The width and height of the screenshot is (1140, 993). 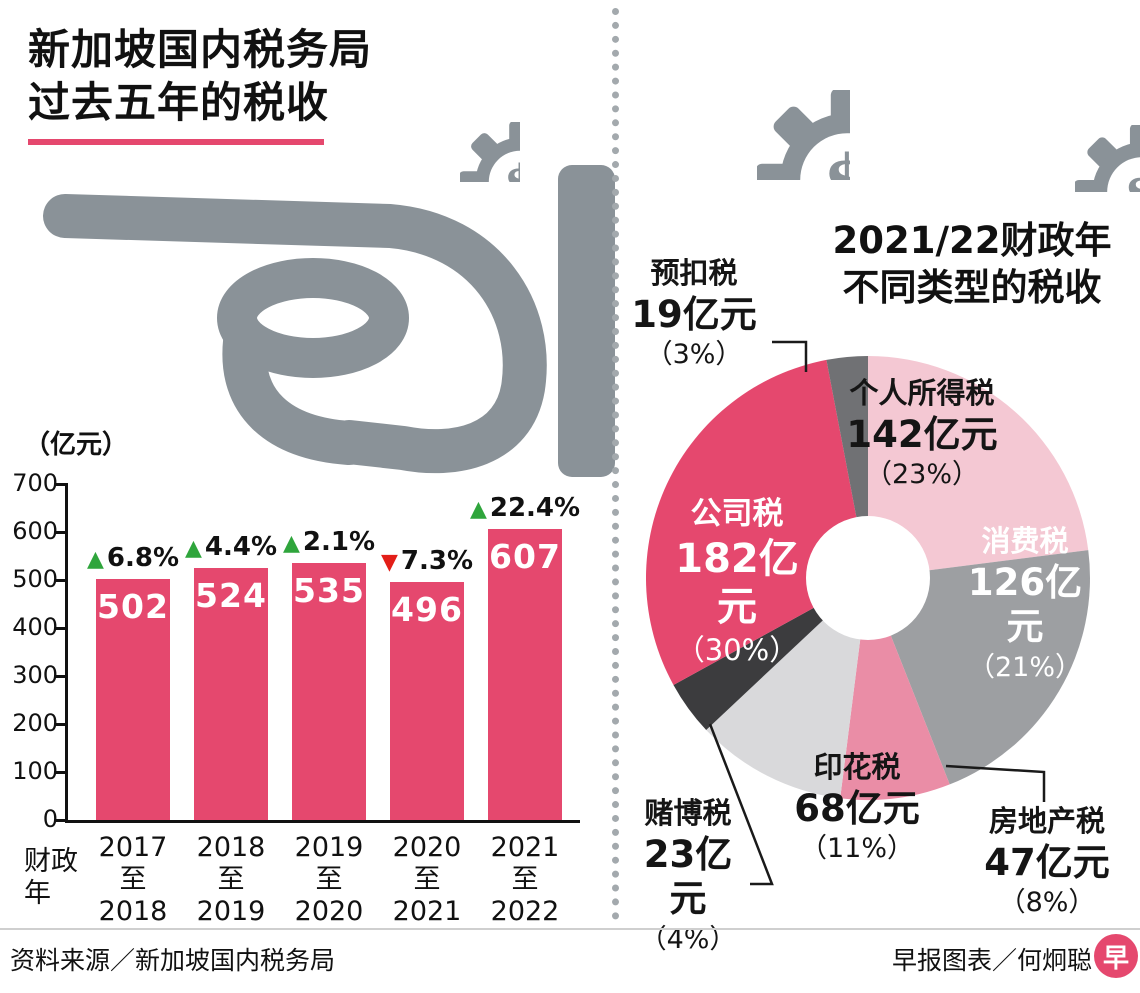 I want to click on bar-value-label: 496, so click(x=427, y=609).